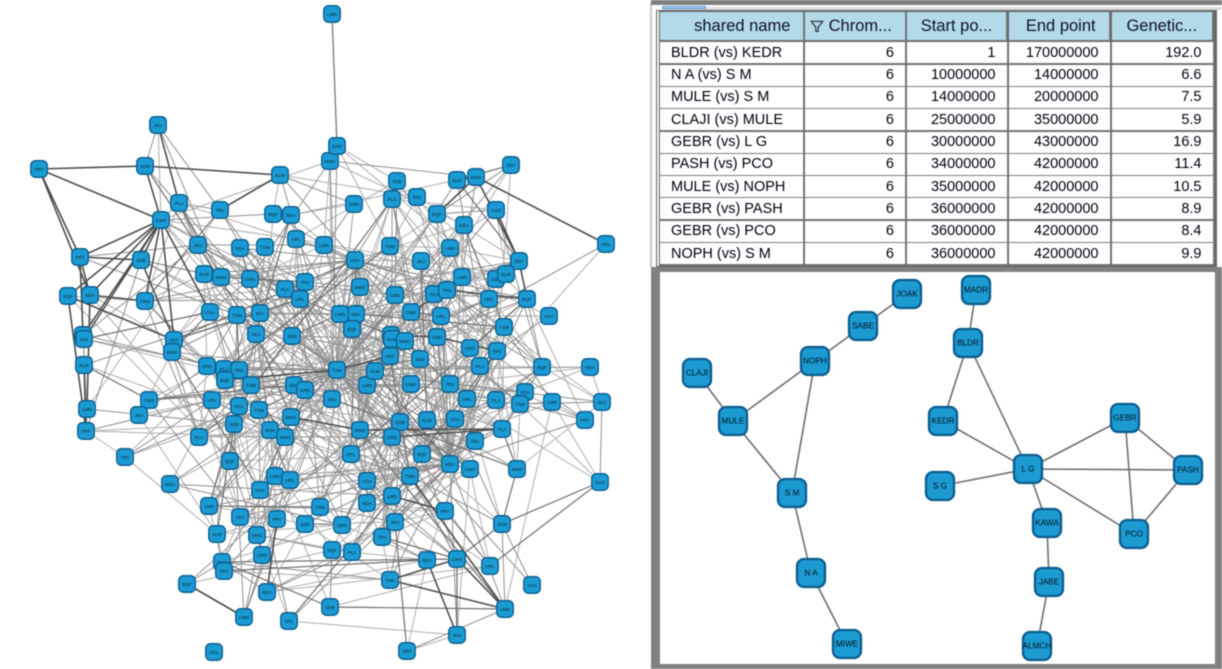 The height and width of the screenshot is (669, 1222). What do you see at coordinates (1124, 418) in the screenshot?
I see `svg-text: GEBR` at bounding box center [1124, 418].